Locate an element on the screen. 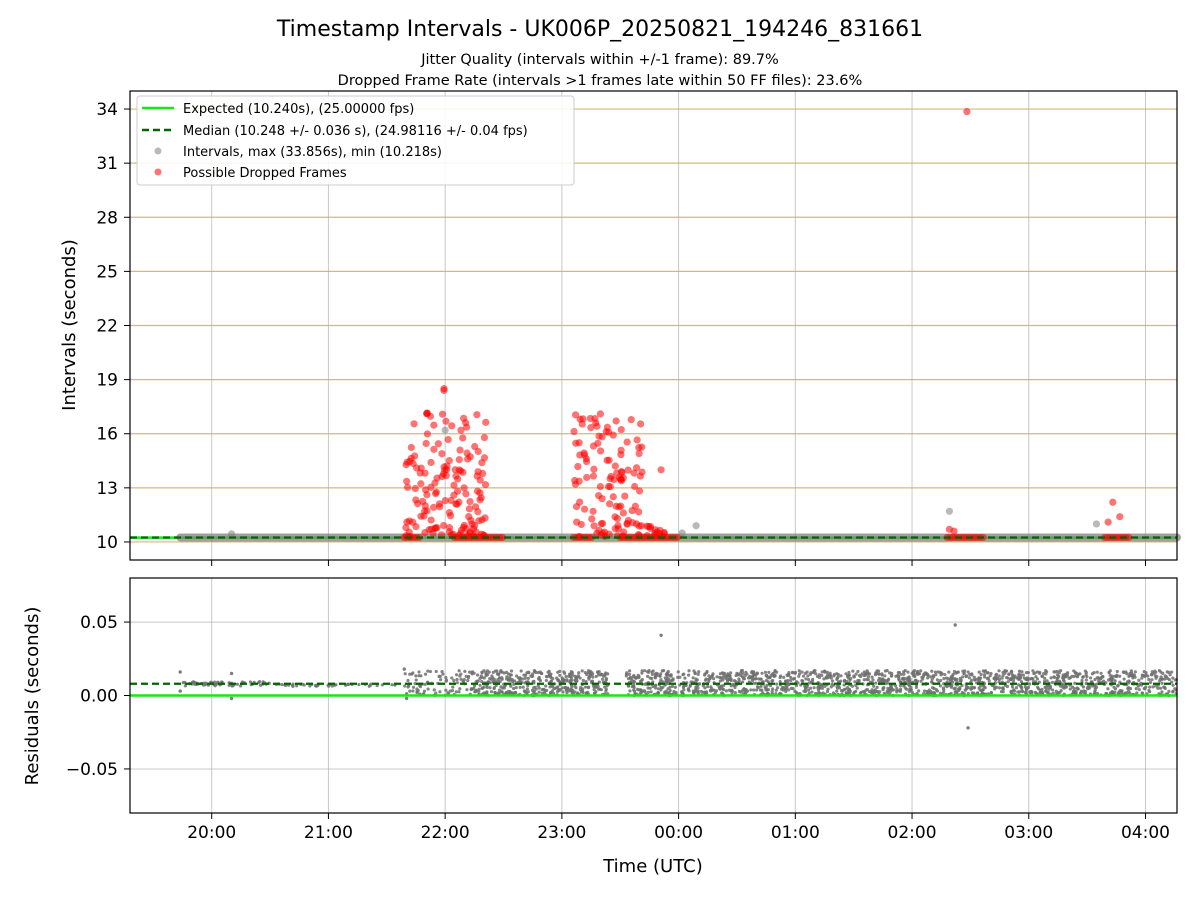  residuals-xtick-label: 04:00 is located at coordinates (1145, 833).